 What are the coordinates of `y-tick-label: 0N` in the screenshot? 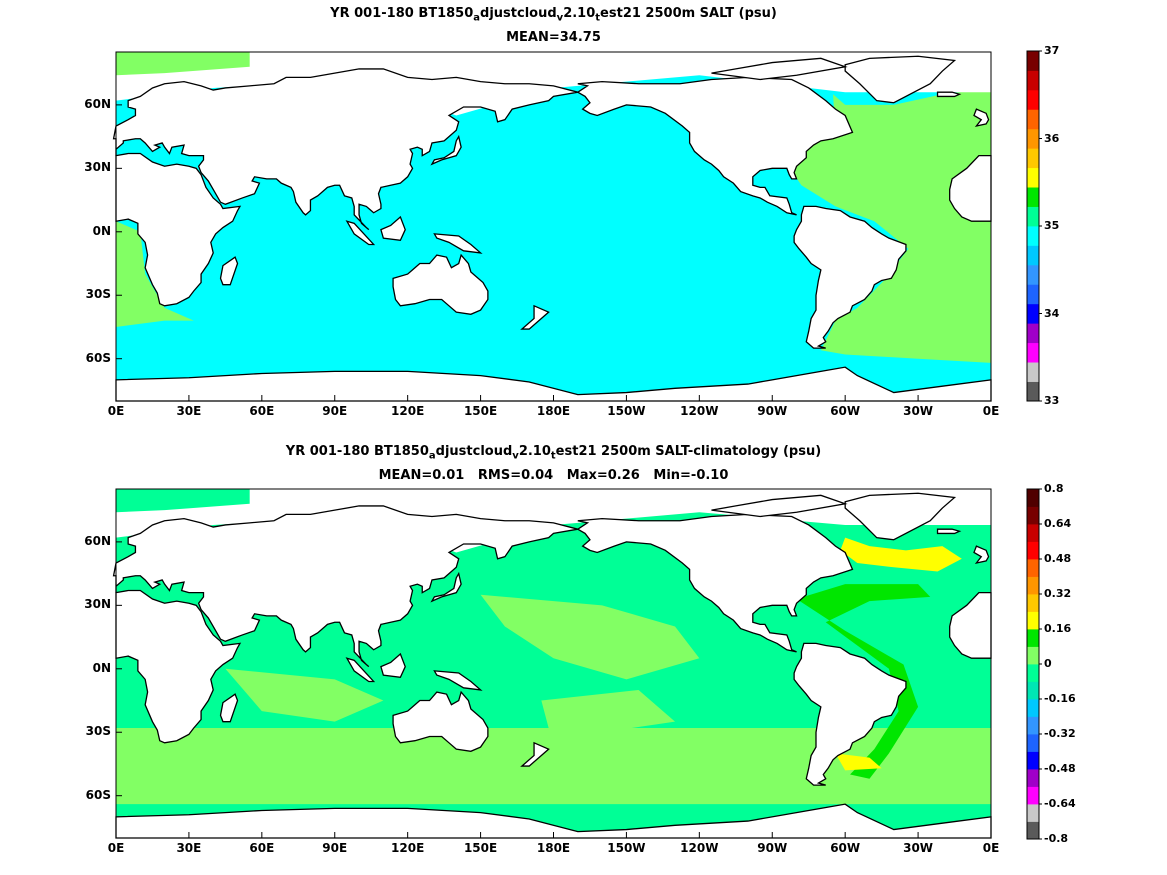 It's located at (101, 667).